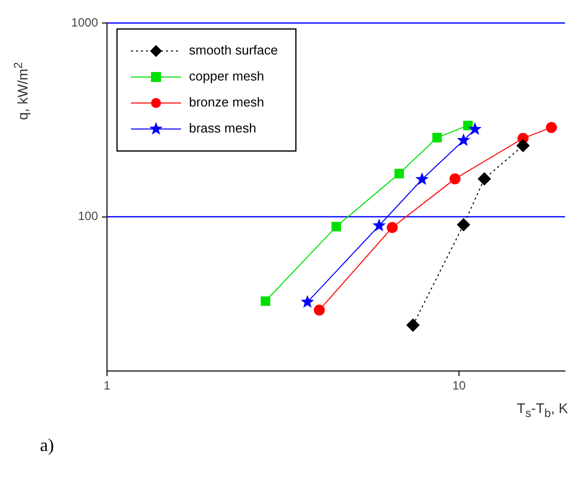 This screenshot has height=477, width=572. Describe the element at coordinates (88, 216) in the screenshot. I see `y-tick-label: 100` at that location.